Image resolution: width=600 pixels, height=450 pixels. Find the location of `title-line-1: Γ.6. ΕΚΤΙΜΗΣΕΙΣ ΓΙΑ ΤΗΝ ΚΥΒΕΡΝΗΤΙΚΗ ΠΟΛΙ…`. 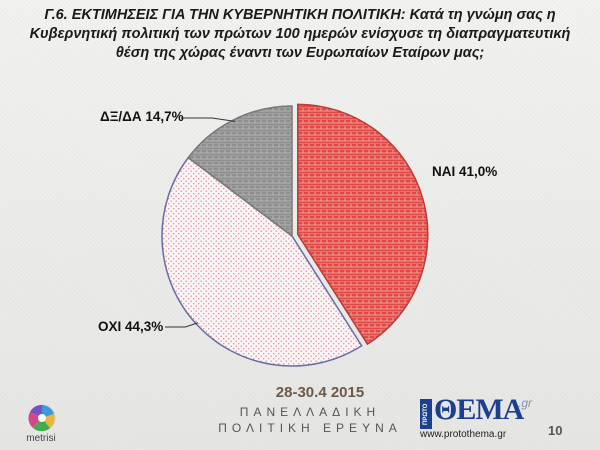

title-line-1: Γ.6. ΕΚΤΙΜΗΣΕΙΣ ΓΙΑ ΤΗΝ ΚΥΒΕΡΝΗΤΙΚΗ ΠΟΛΙ… is located at coordinates (300, 15).